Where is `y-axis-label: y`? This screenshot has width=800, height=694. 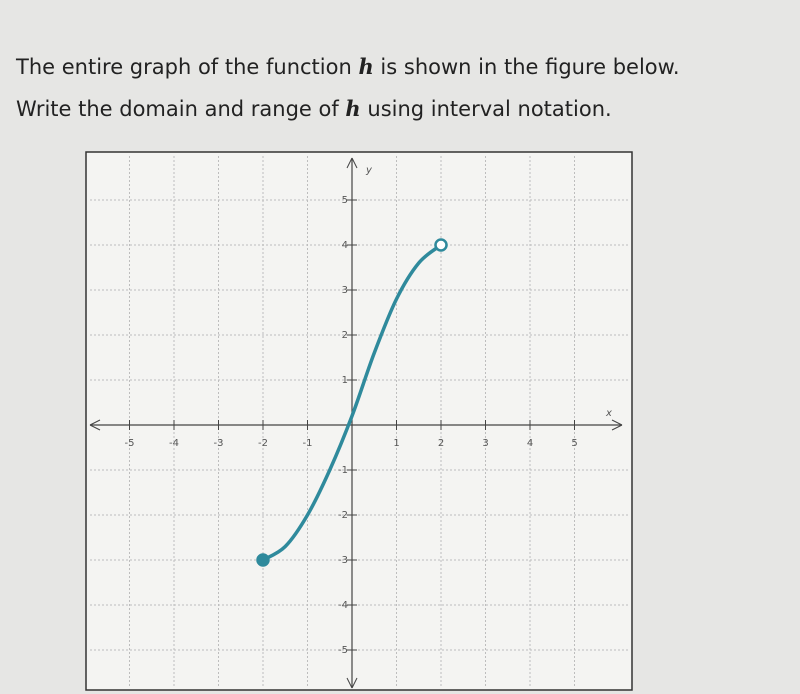
y-axis-label: y is located at coordinates (369, 170).